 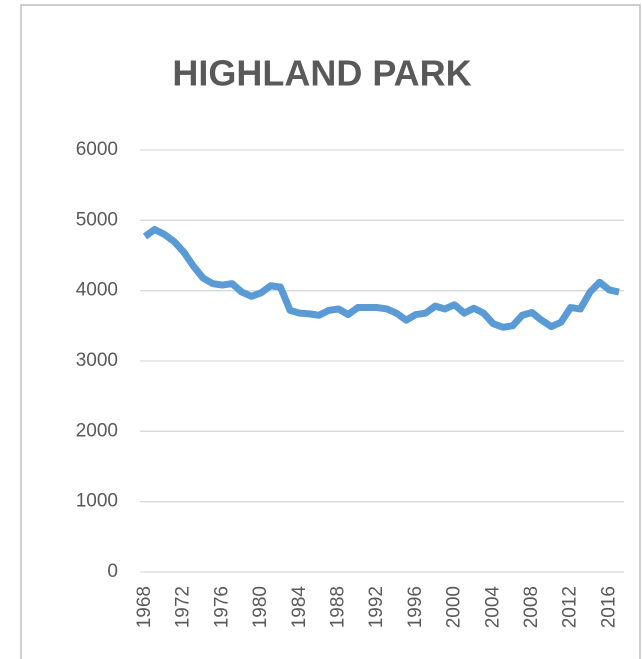 What do you see at coordinates (492, 607) in the screenshot?
I see `x-tick-label: 2004` at bounding box center [492, 607].